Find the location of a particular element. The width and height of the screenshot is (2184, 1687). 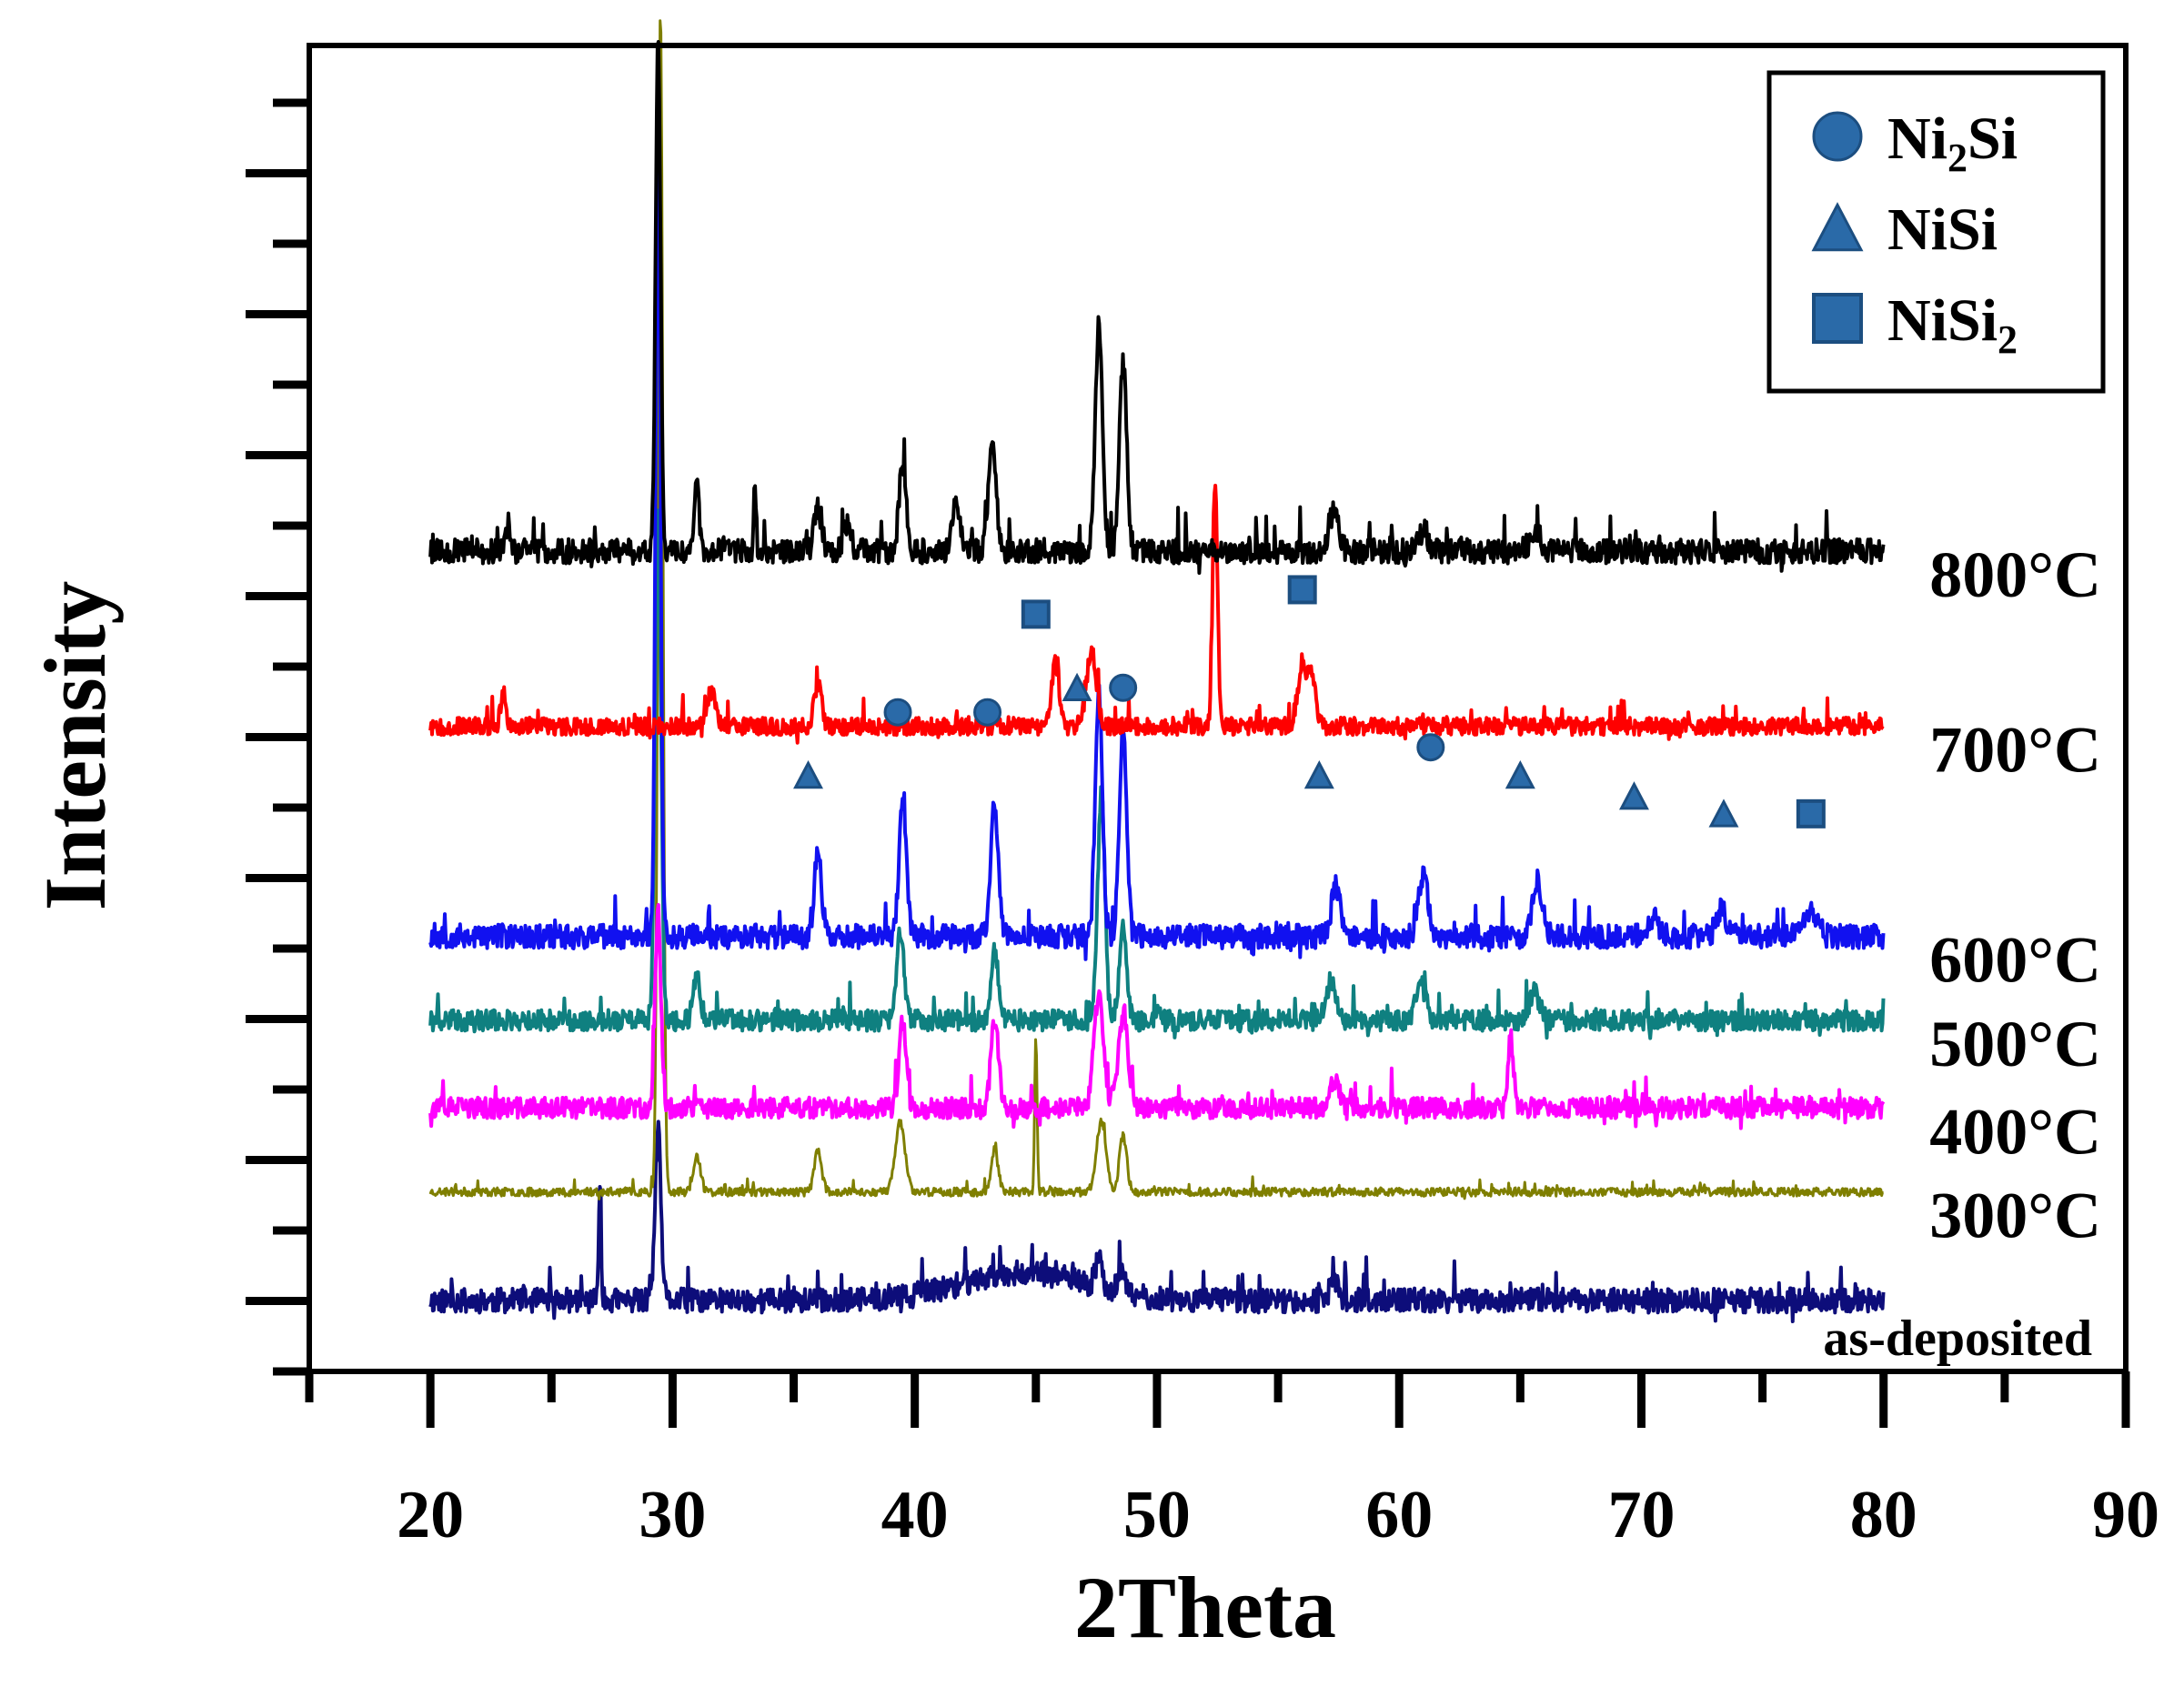

y-axis-ticks is located at coordinates (277, 737).